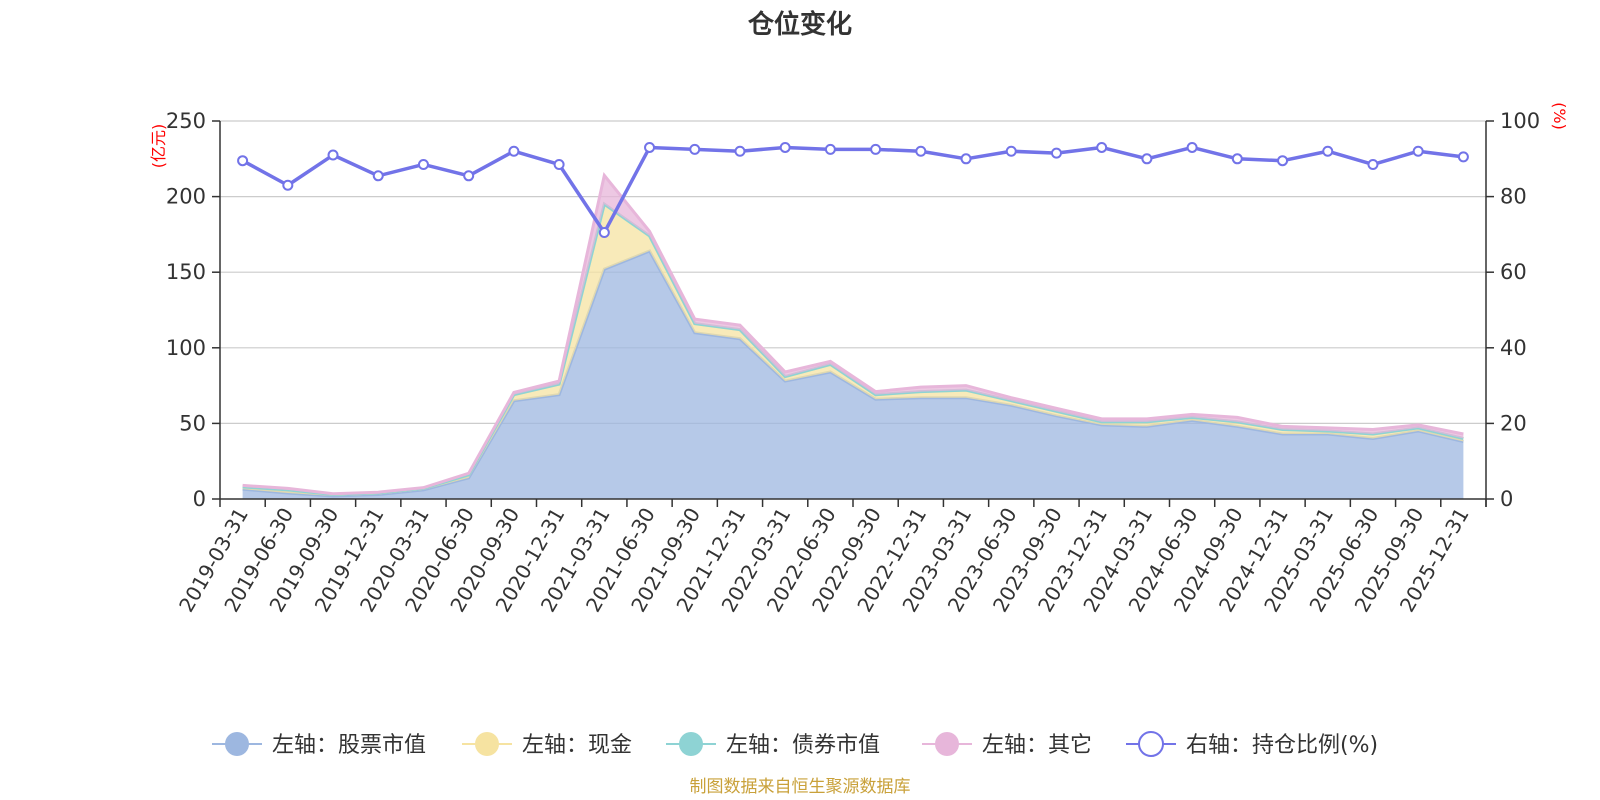 The width and height of the screenshot is (1600, 800). What do you see at coordinates (186, 197) in the screenshot?
I see `left-tick-label: 200` at bounding box center [186, 197].